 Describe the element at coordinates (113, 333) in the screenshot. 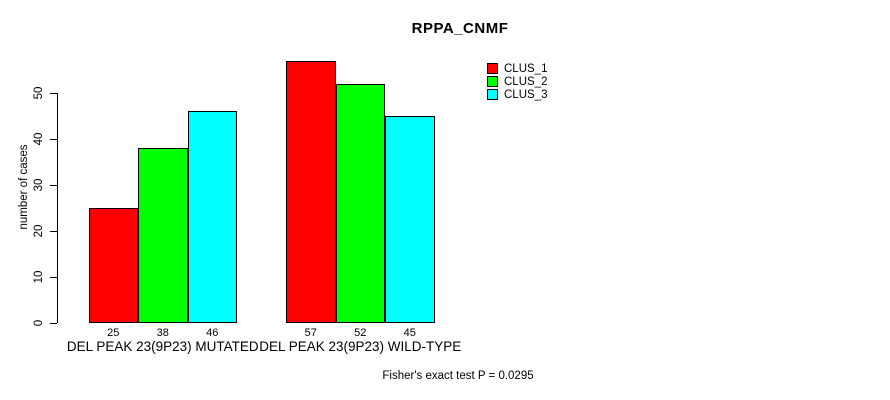

I see `bar-value-label: 25` at that location.